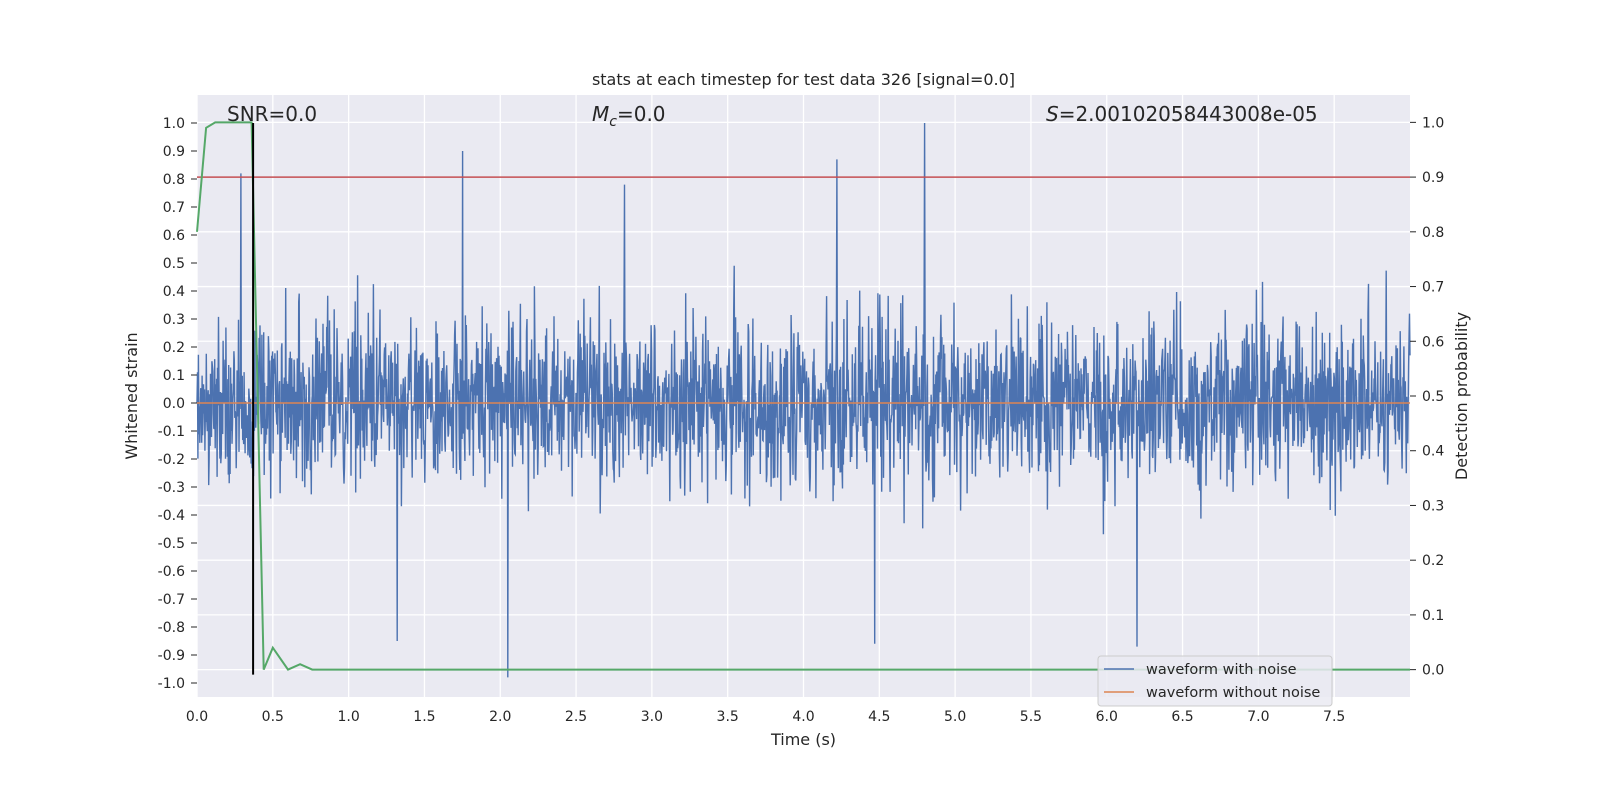 Image resolution: width=1600 pixels, height=804 pixels. What do you see at coordinates (171, 544) in the screenshot?
I see `y-left-tick-label: -0.5` at bounding box center [171, 544].